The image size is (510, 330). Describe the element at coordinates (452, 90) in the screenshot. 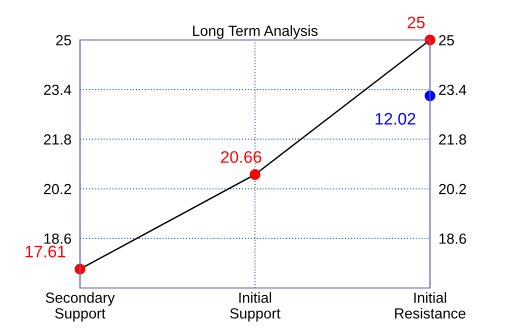

I see `y2-tick-label: 23.4` at that location.